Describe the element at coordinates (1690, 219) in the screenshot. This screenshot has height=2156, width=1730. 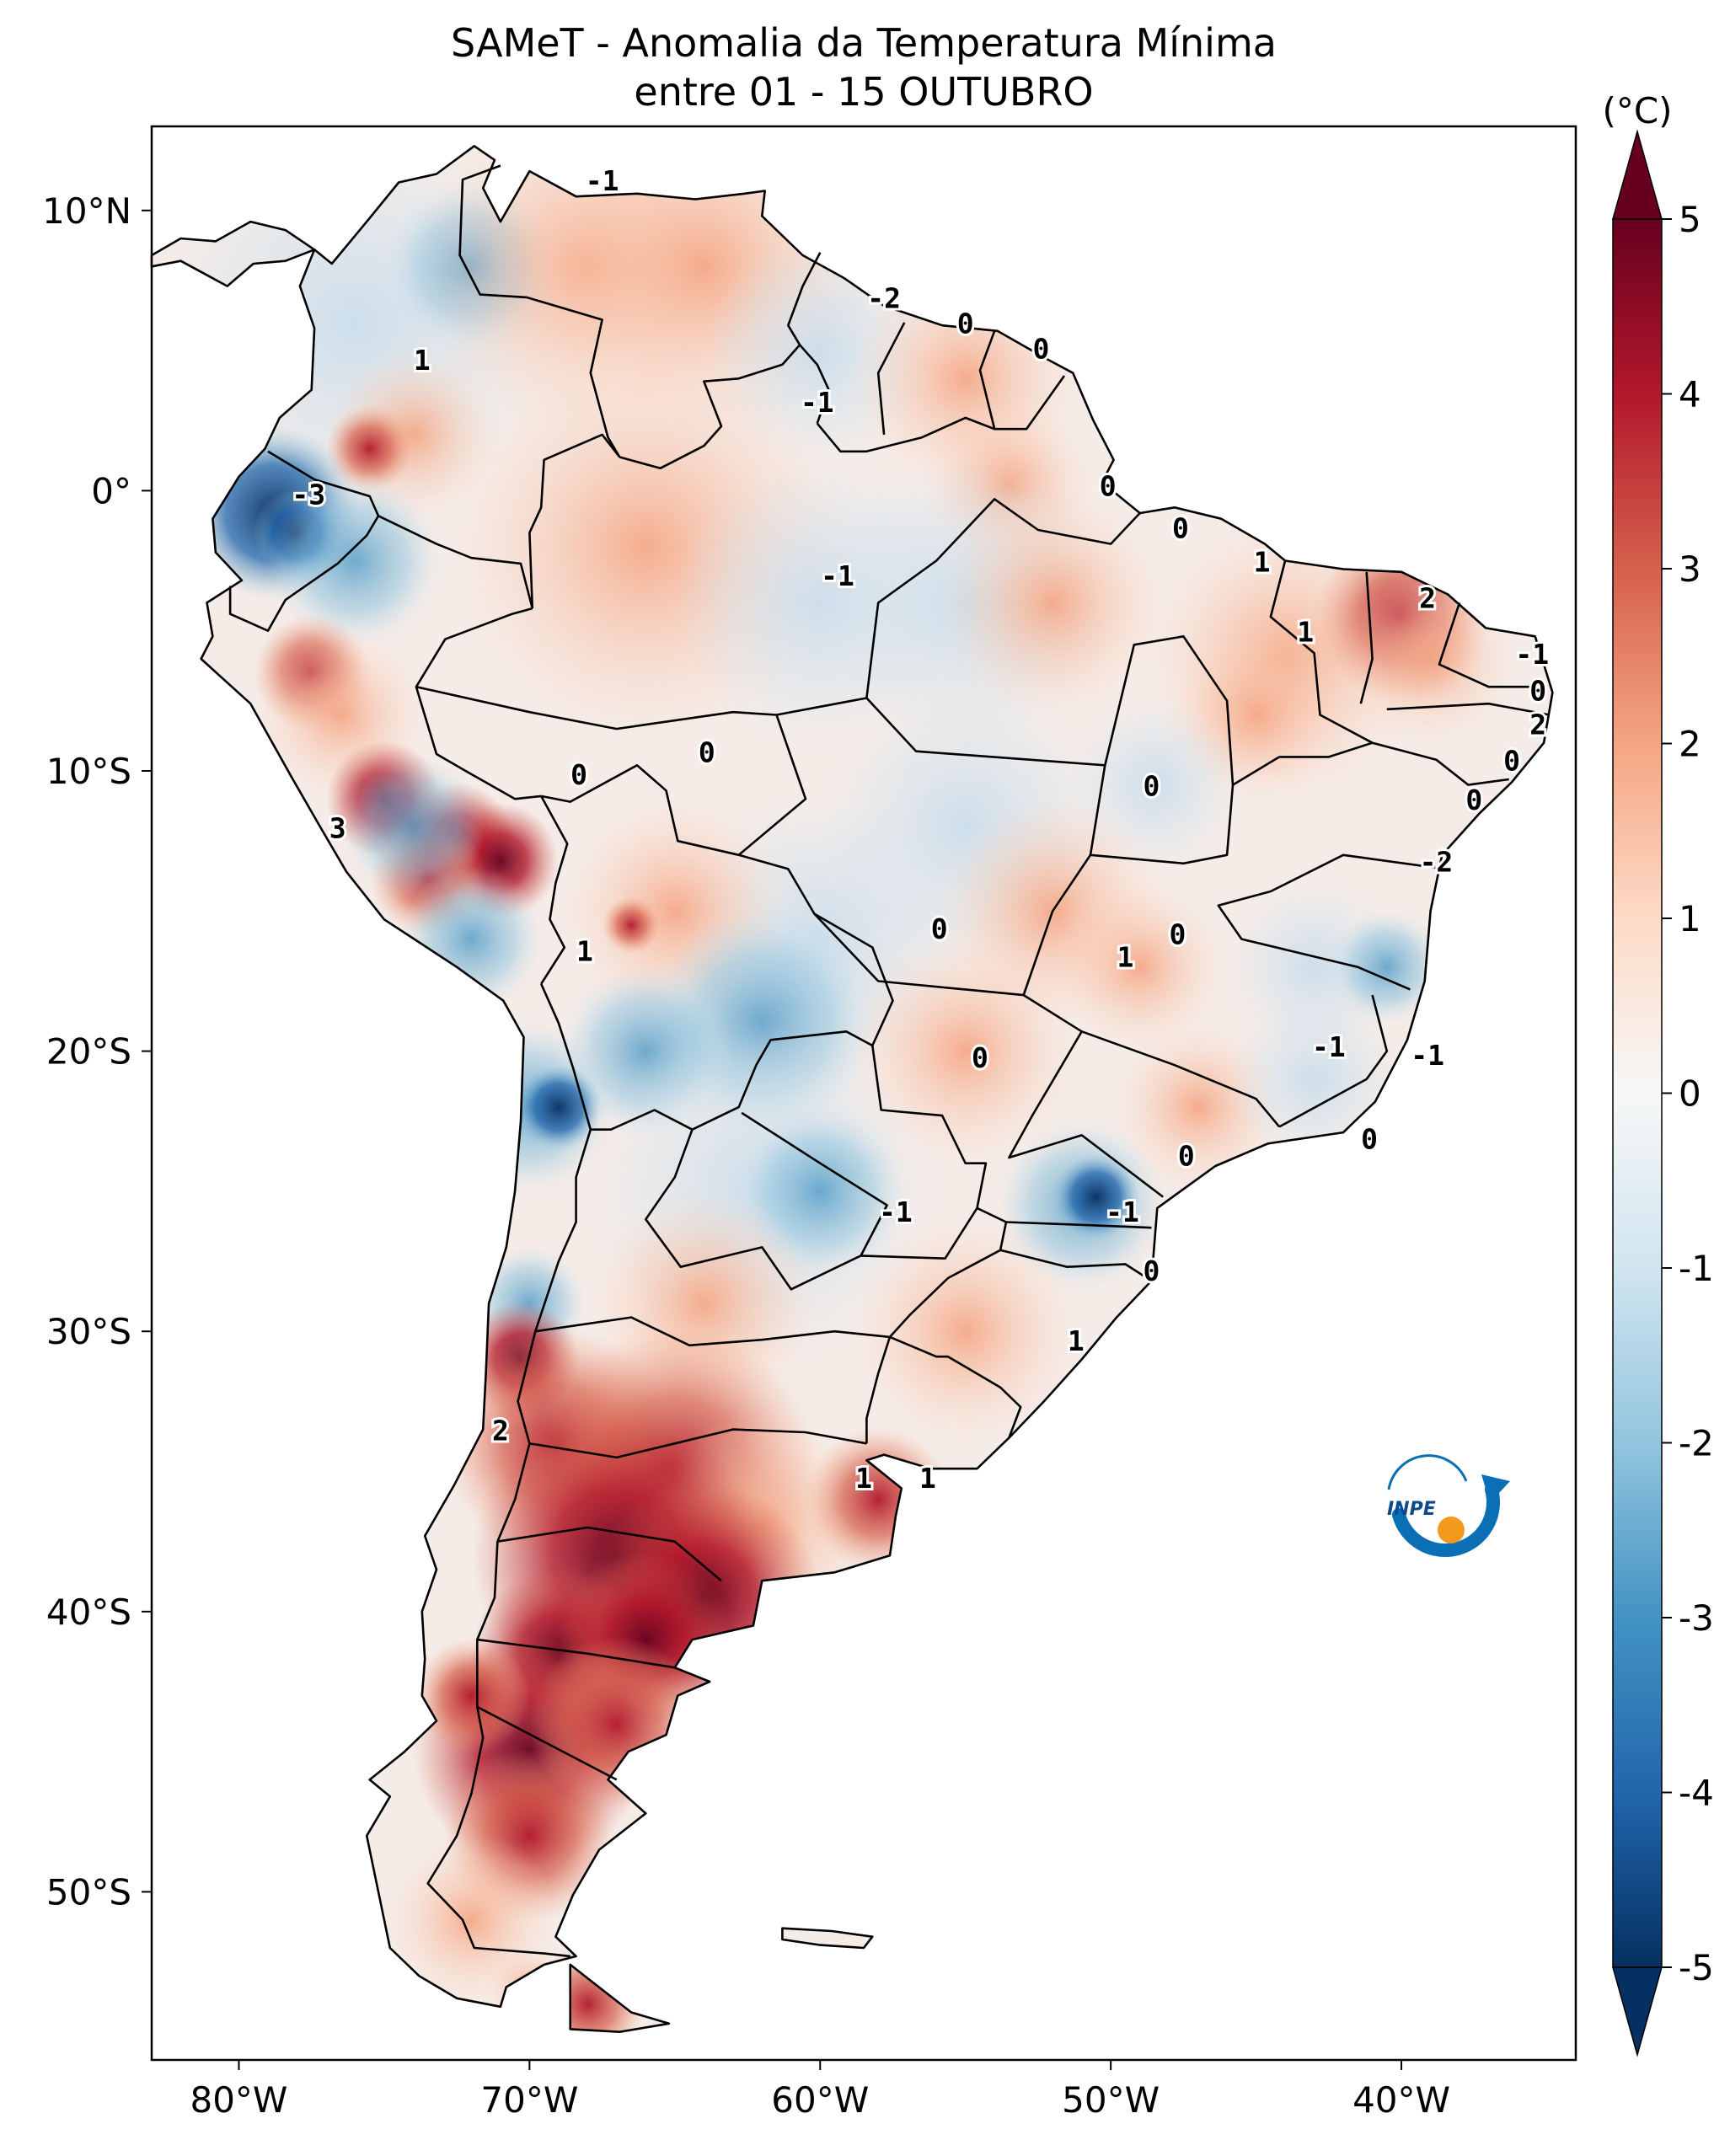
I see `colorbar-tick-label: 5` at that location.